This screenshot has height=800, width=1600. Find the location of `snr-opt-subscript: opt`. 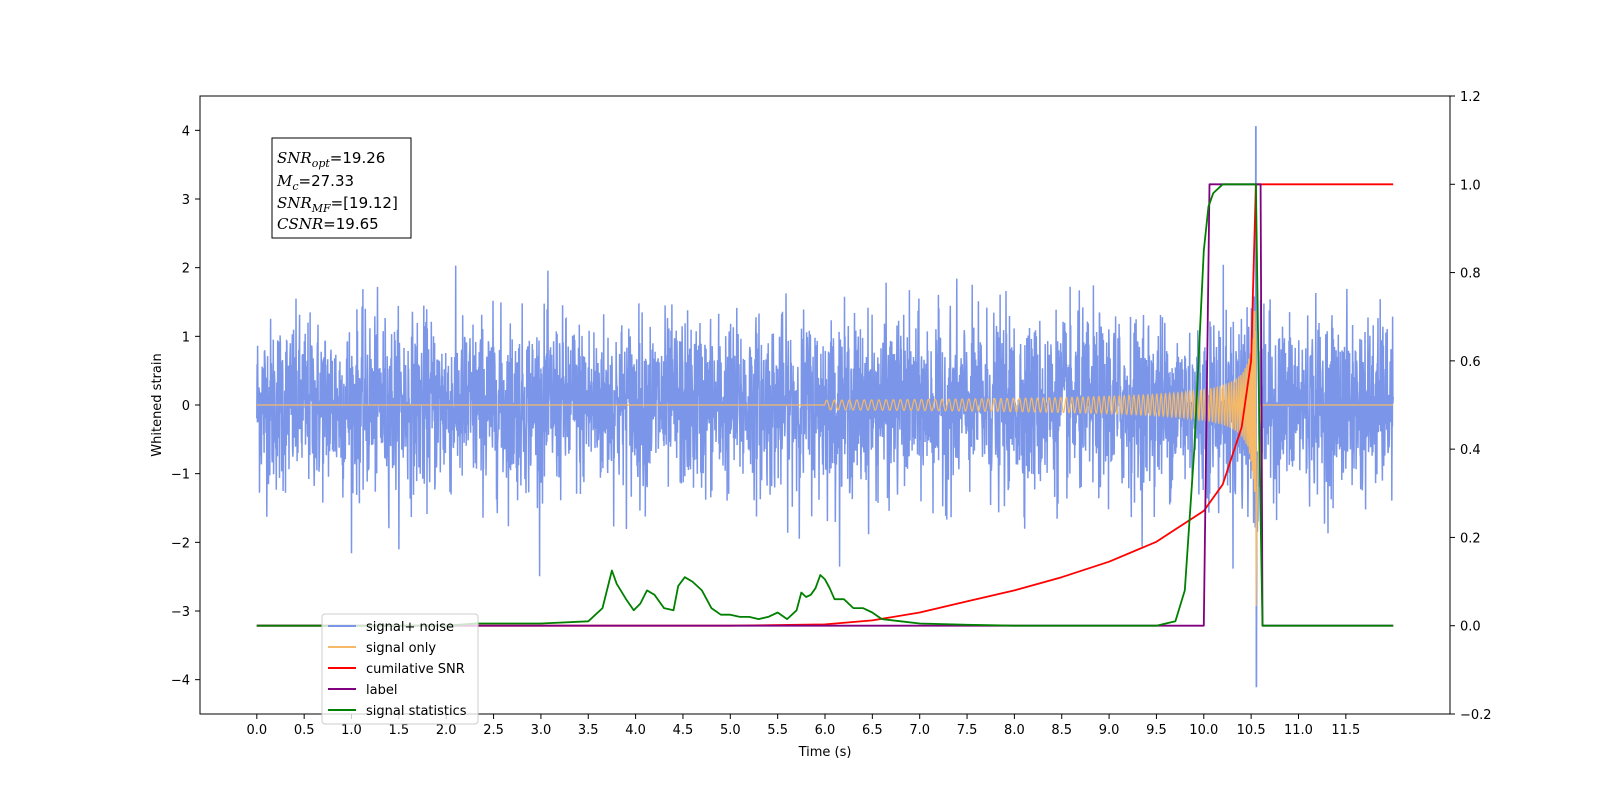

snr-opt-subscript: opt is located at coordinates (321, 163).